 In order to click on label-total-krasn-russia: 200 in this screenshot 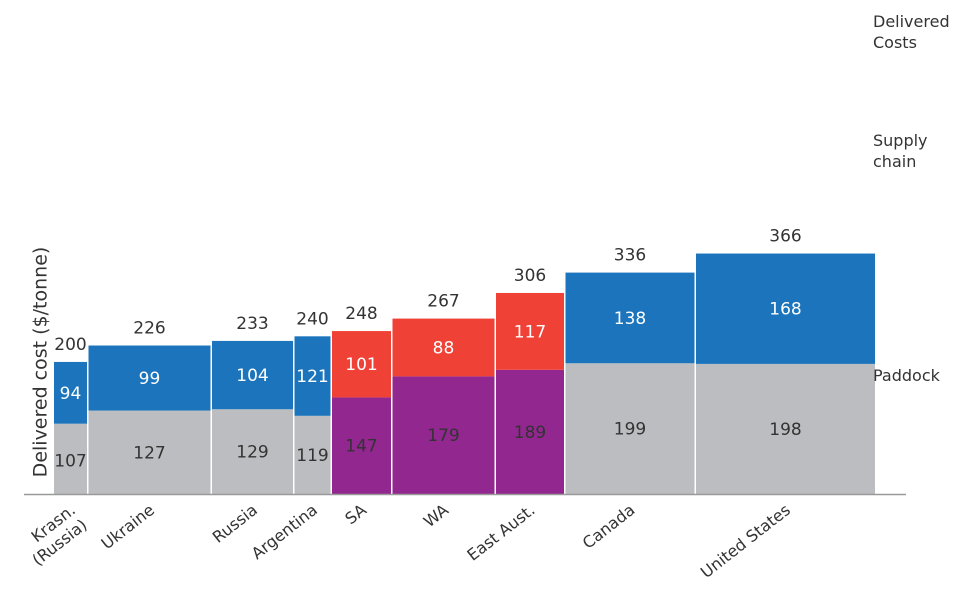, I will do `click(70, 345)`.